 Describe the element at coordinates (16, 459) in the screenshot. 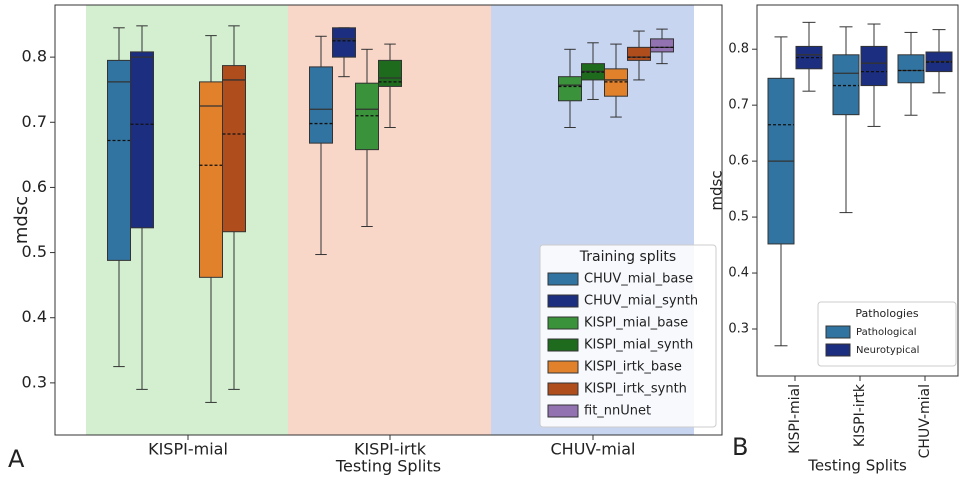

I see `panel-label: A` at that location.